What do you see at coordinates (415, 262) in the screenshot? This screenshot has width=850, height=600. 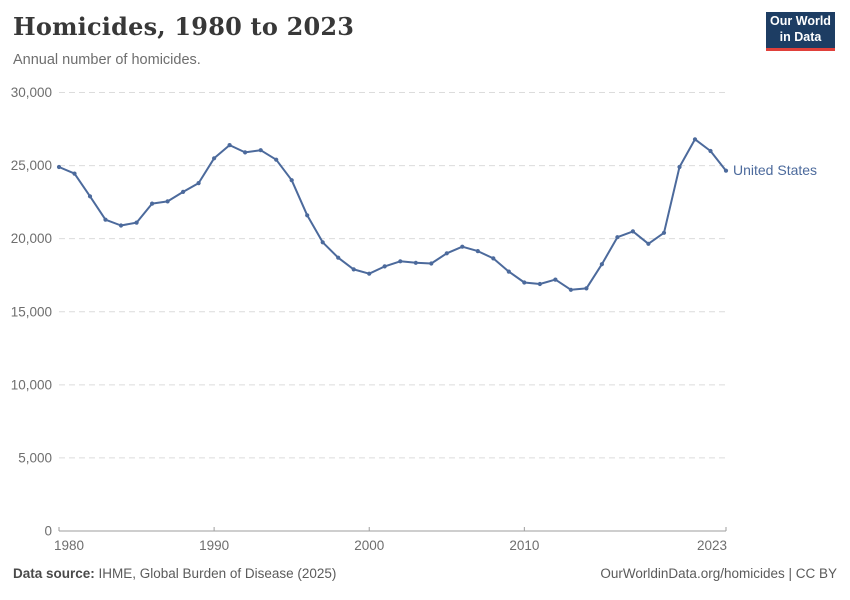 I see `data-point-2003` at bounding box center [415, 262].